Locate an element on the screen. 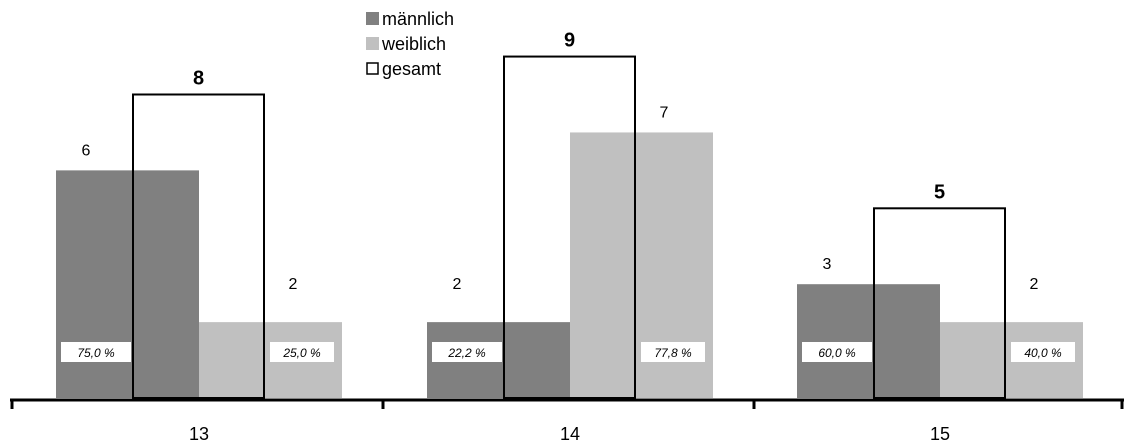 Image resolution: width=1125 pixels, height=443 pixels. pct-label-weiblich-13: 25,0 % is located at coordinates (301, 353).